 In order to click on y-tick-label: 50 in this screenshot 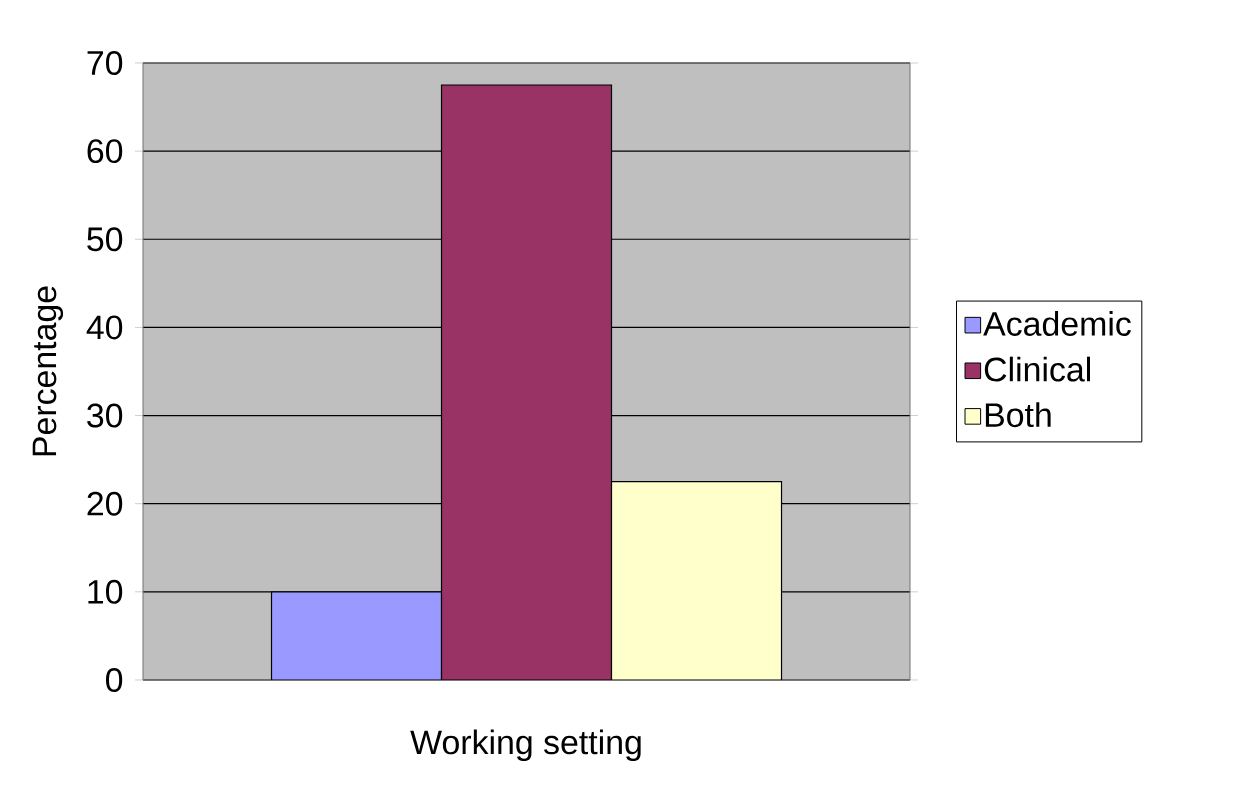, I will do `click(105, 239)`.